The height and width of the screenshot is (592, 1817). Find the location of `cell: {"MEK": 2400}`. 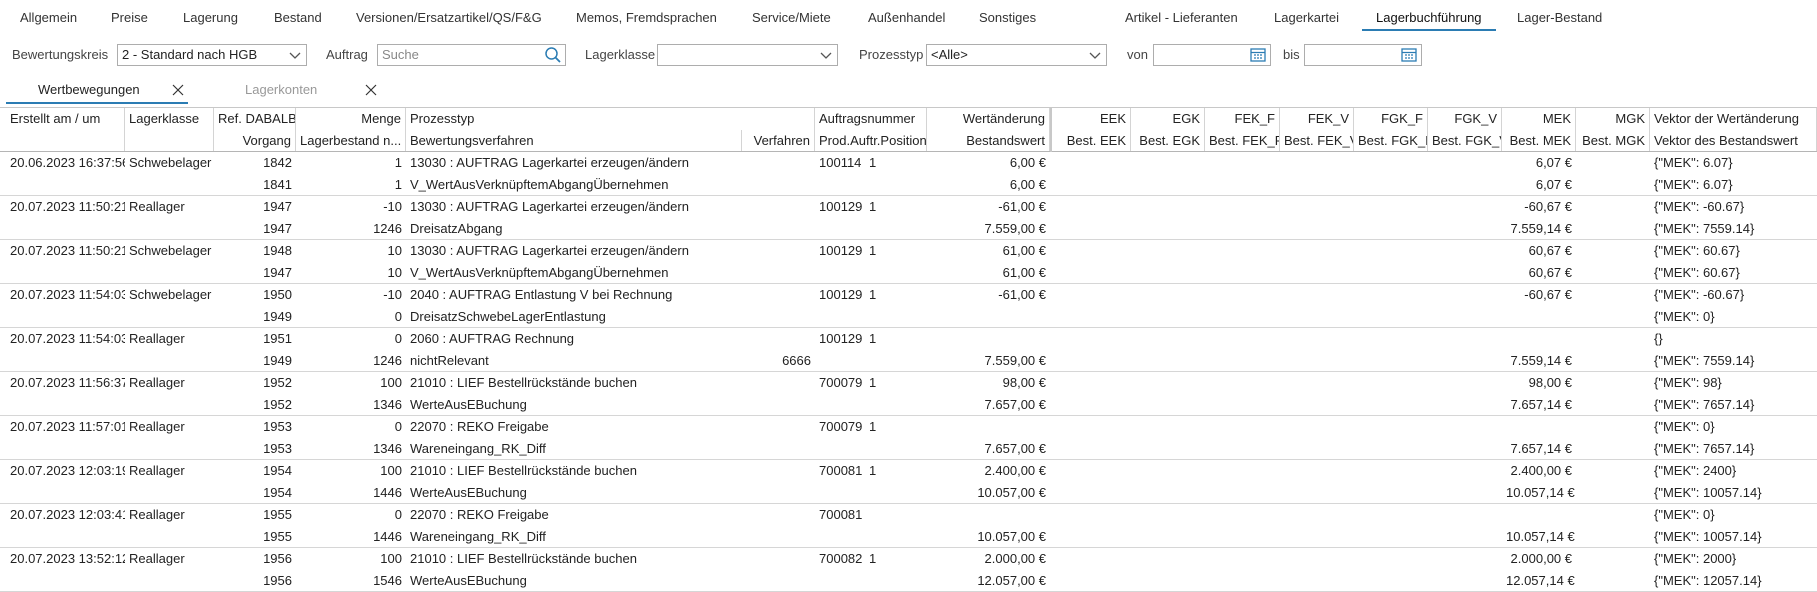

cell: {"MEK": 2400} is located at coordinates (1695, 470).